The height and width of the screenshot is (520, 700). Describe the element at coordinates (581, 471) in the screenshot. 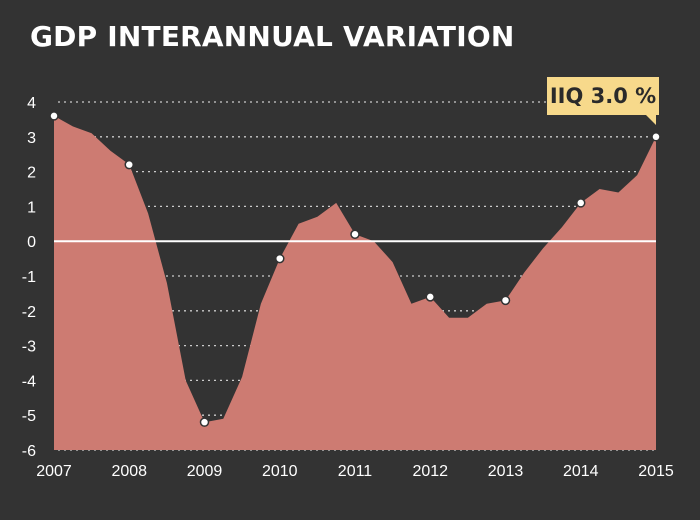

I see `x-tick-label: 2014` at that location.